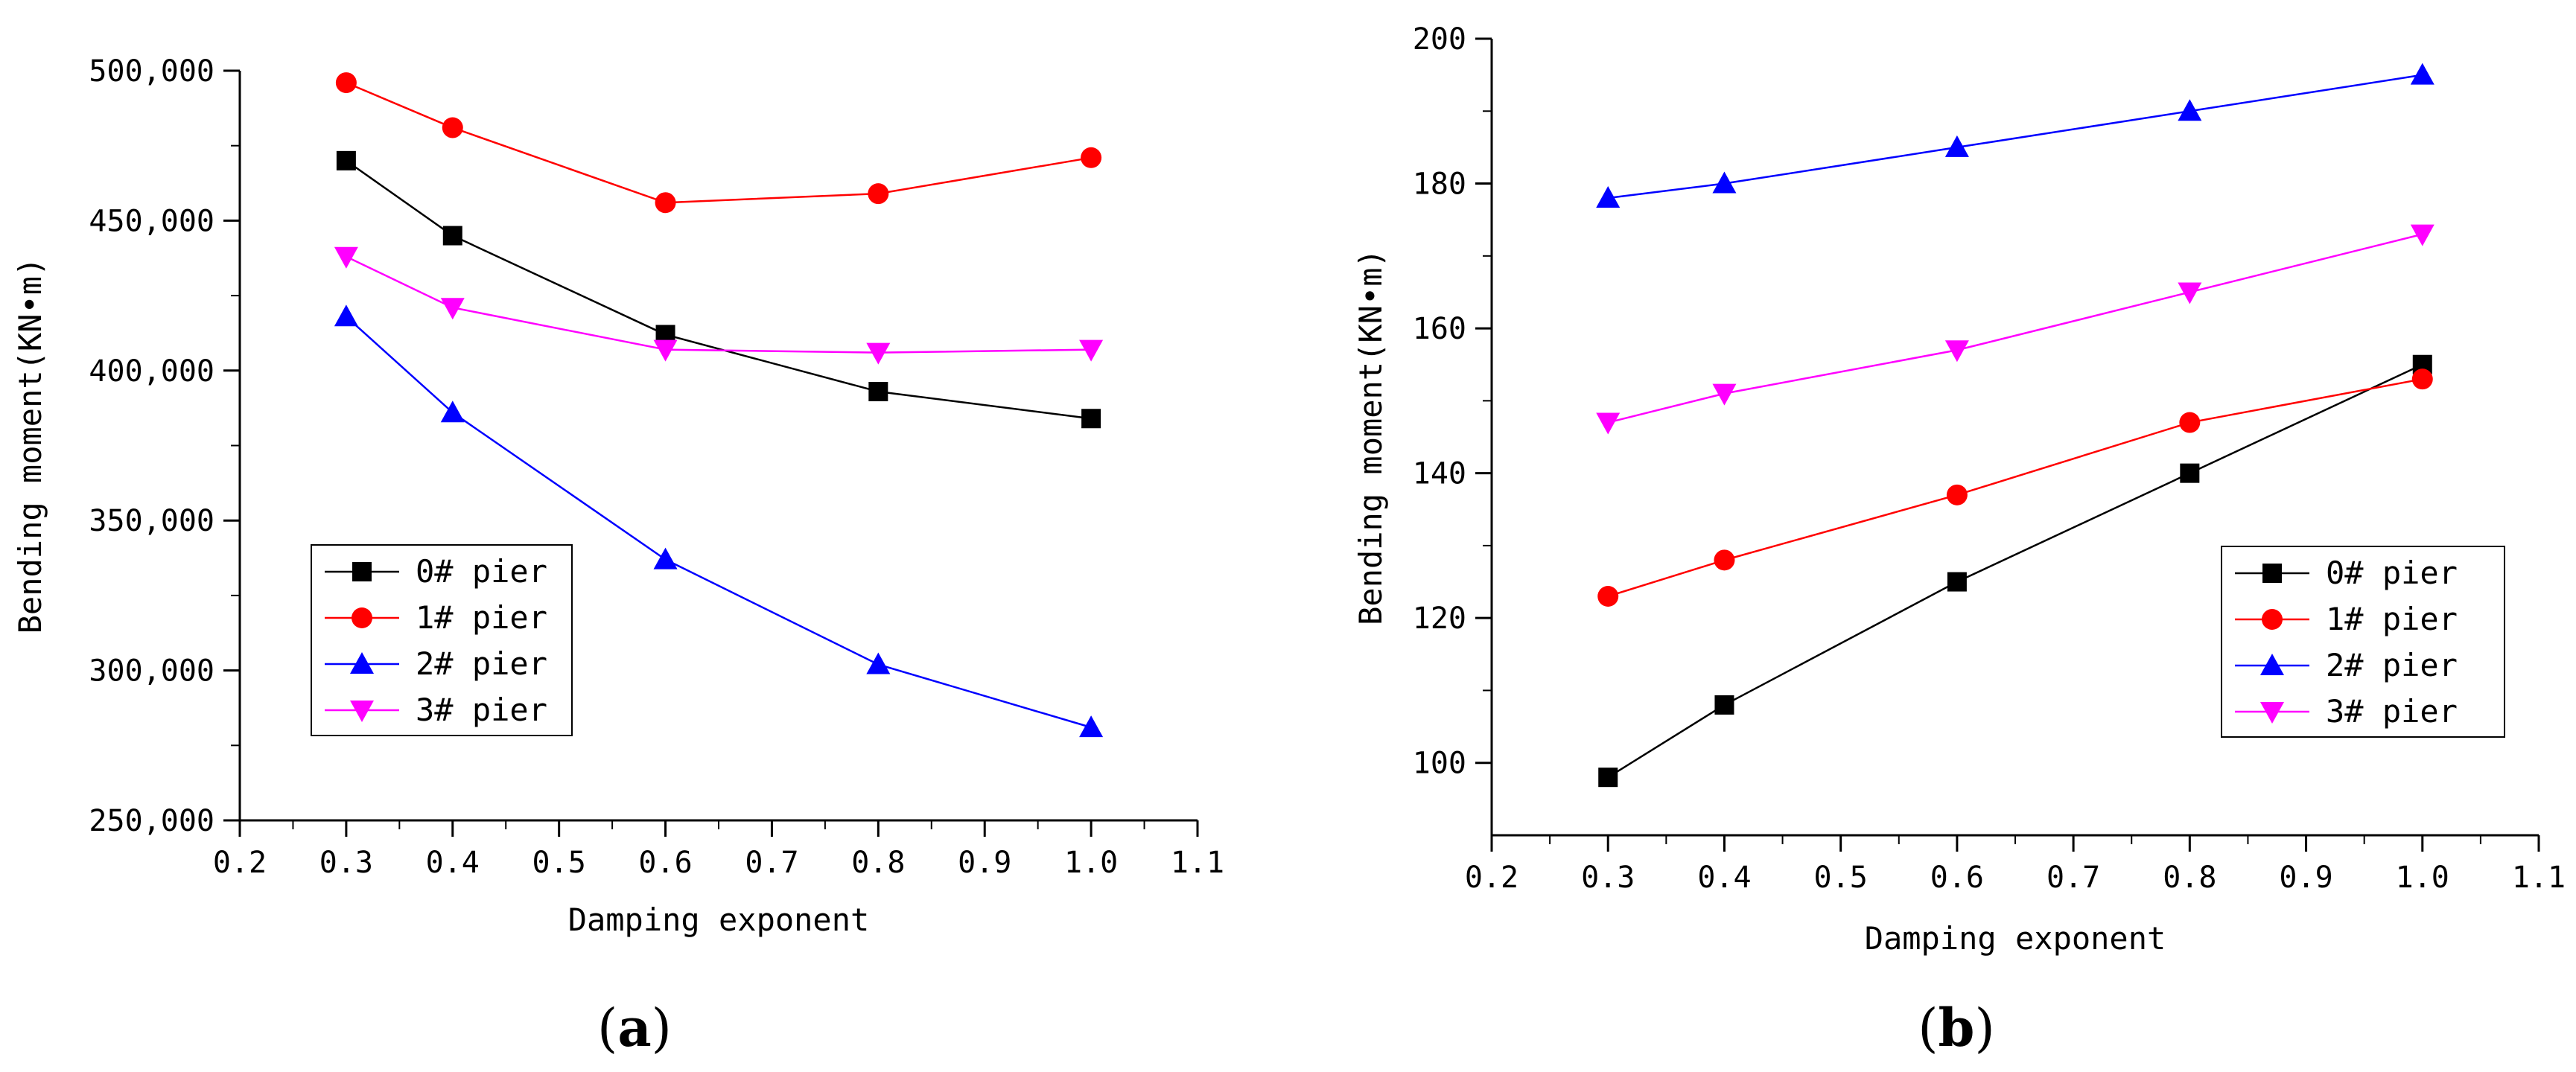 Image resolution: width=2576 pixels, height=1072 pixels. What do you see at coordinates (151, 521) in the screenshot?
I see `y-tick-label: 350,000` at bounding box center [151, 521].